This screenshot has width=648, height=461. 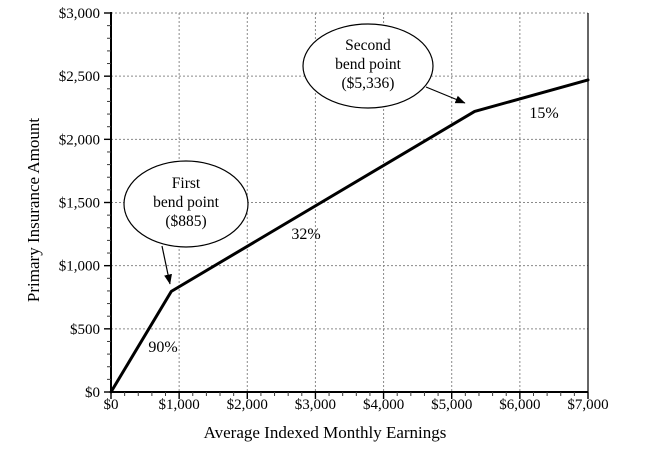 What do you see at coordinates (79, 267) in the screenshot?
I see `y-tick-label: $1,000` at bounding box center [79, 267].